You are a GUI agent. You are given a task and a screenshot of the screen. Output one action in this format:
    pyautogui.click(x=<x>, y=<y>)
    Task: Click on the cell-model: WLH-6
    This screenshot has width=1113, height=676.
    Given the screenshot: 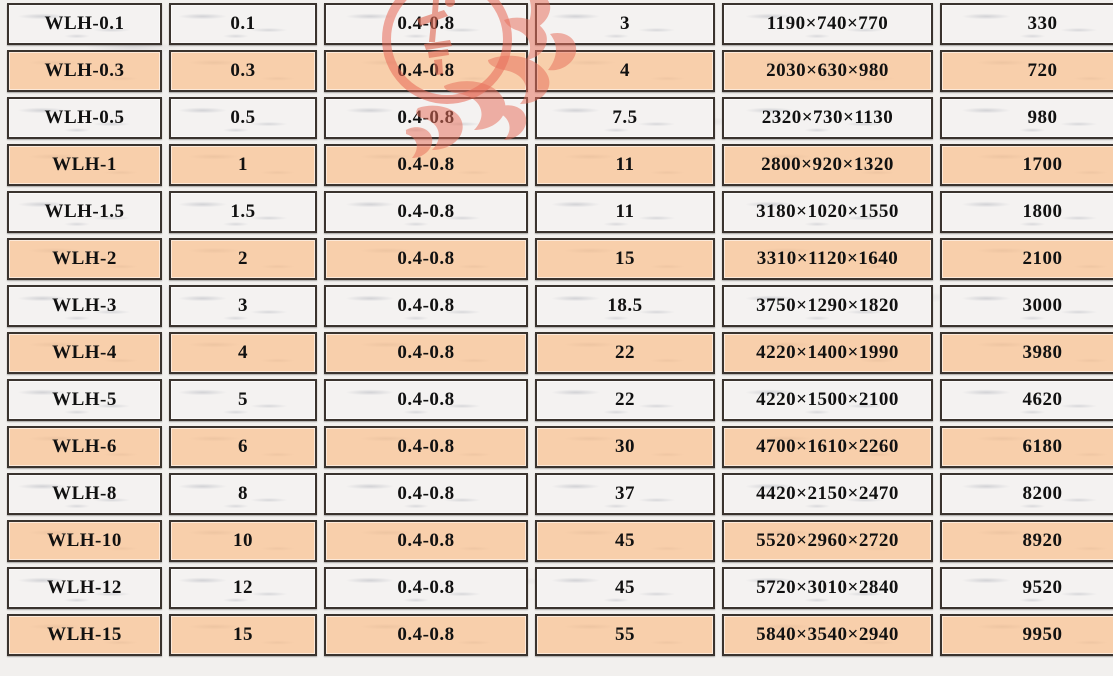 What is the action you would take?
    pyautogui.click(x=84, y=447)
    